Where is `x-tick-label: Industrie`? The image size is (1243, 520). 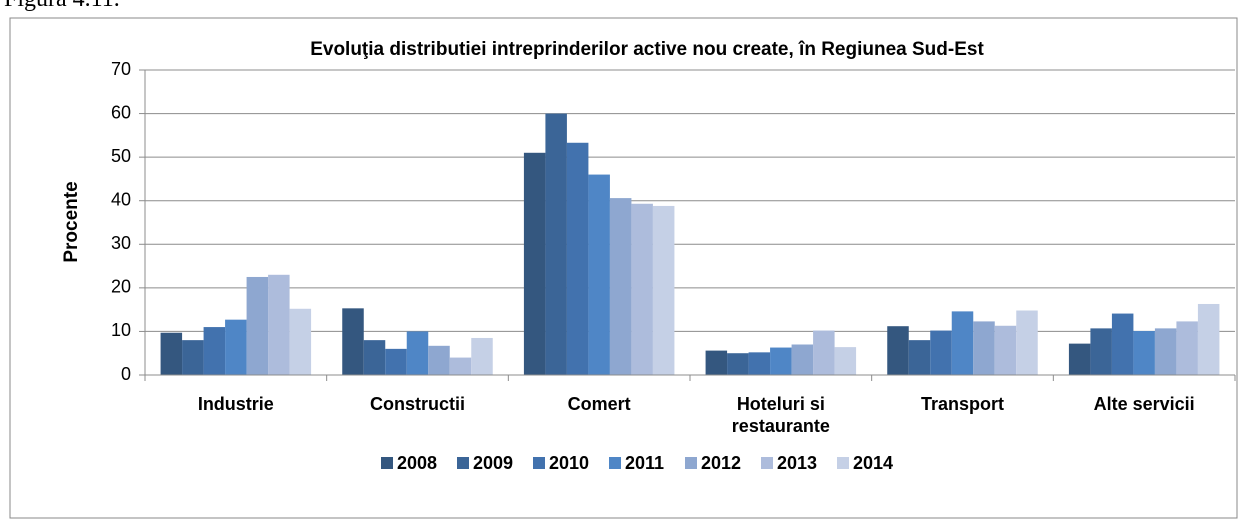 x-tick-label: Industrie is located at coordinates (235, 404).